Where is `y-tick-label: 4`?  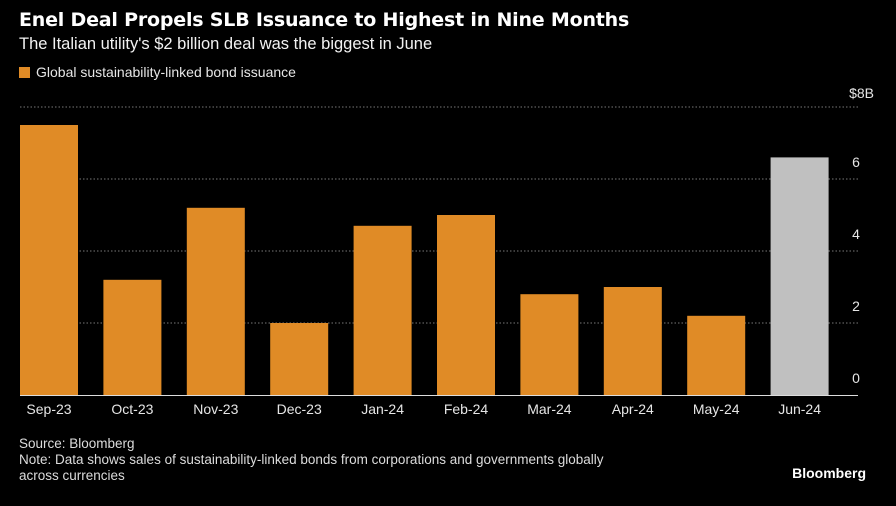 y-tick-label: 4 is located at coordinates (856, 234).